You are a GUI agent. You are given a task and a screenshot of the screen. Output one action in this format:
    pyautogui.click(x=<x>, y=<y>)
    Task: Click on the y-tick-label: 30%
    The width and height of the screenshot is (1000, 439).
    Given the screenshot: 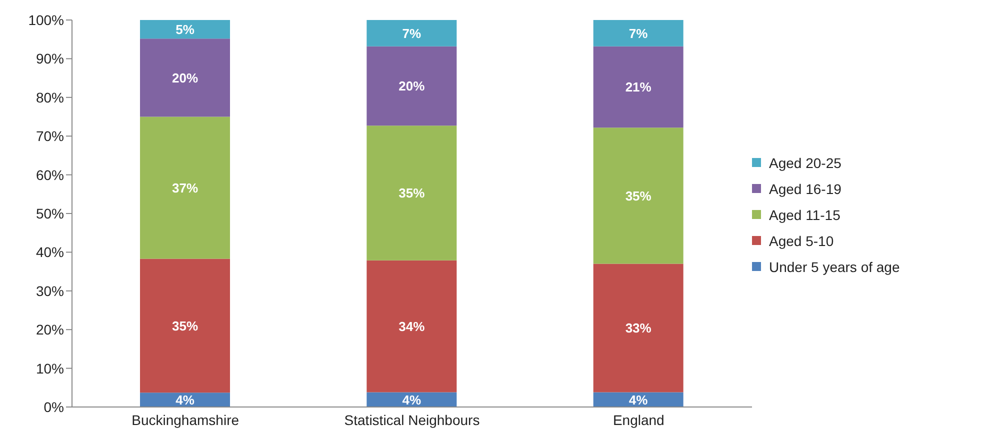 What is the action you would take?
    pyautogui.click(x=50, y=290)
    